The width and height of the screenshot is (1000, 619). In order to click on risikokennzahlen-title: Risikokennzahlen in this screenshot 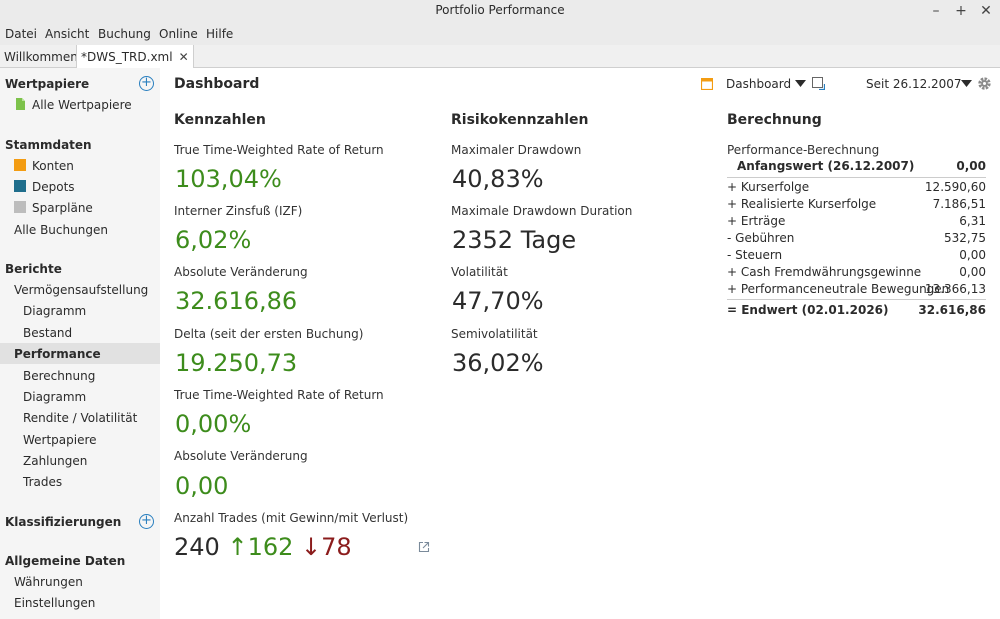, I will do `click(520, 120)`.